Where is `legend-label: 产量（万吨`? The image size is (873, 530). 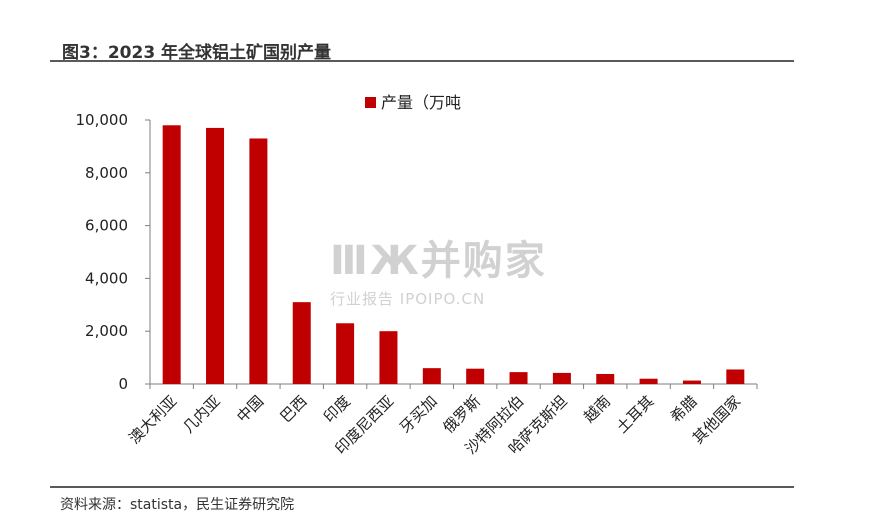
legend-label: 产量（万吨 is located at coordinates (421, 102).